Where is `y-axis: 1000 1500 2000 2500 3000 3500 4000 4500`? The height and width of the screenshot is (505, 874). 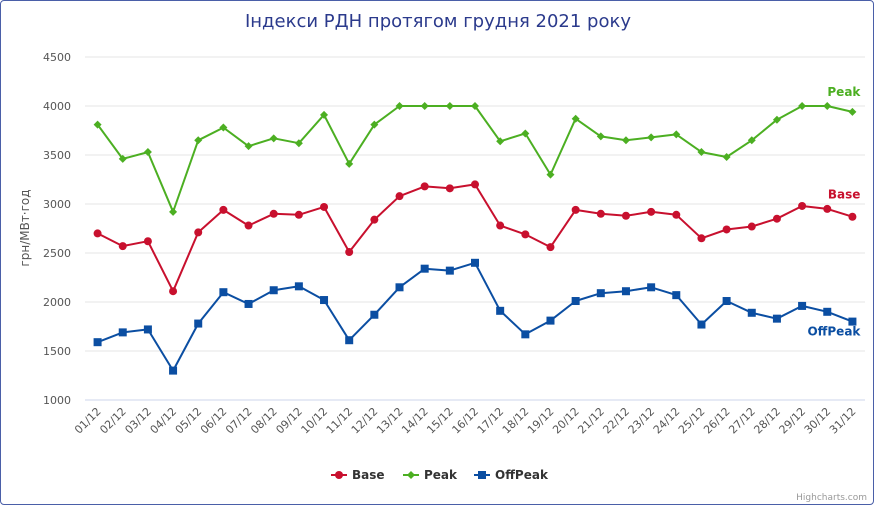 y-axis: 1000 1500 2000 2500 3000 3500 4000 4500 is located at coordinates (57, 229).